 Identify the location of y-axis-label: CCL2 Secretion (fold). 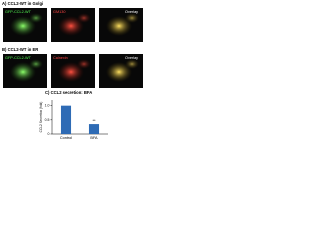
(41, 117).